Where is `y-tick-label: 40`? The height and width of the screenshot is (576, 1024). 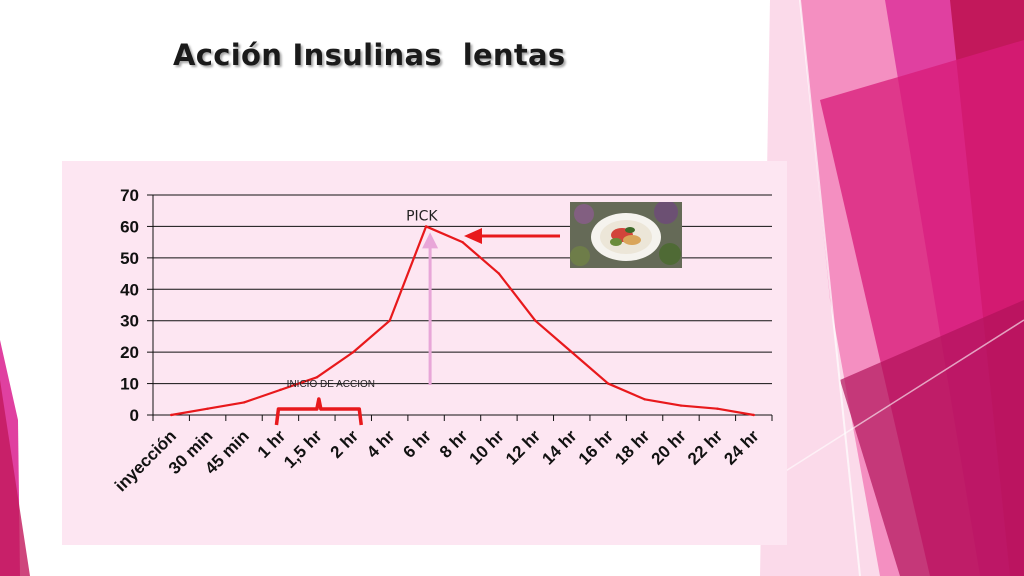
y-tick-label: 40 is located at coordinates (129, 289).